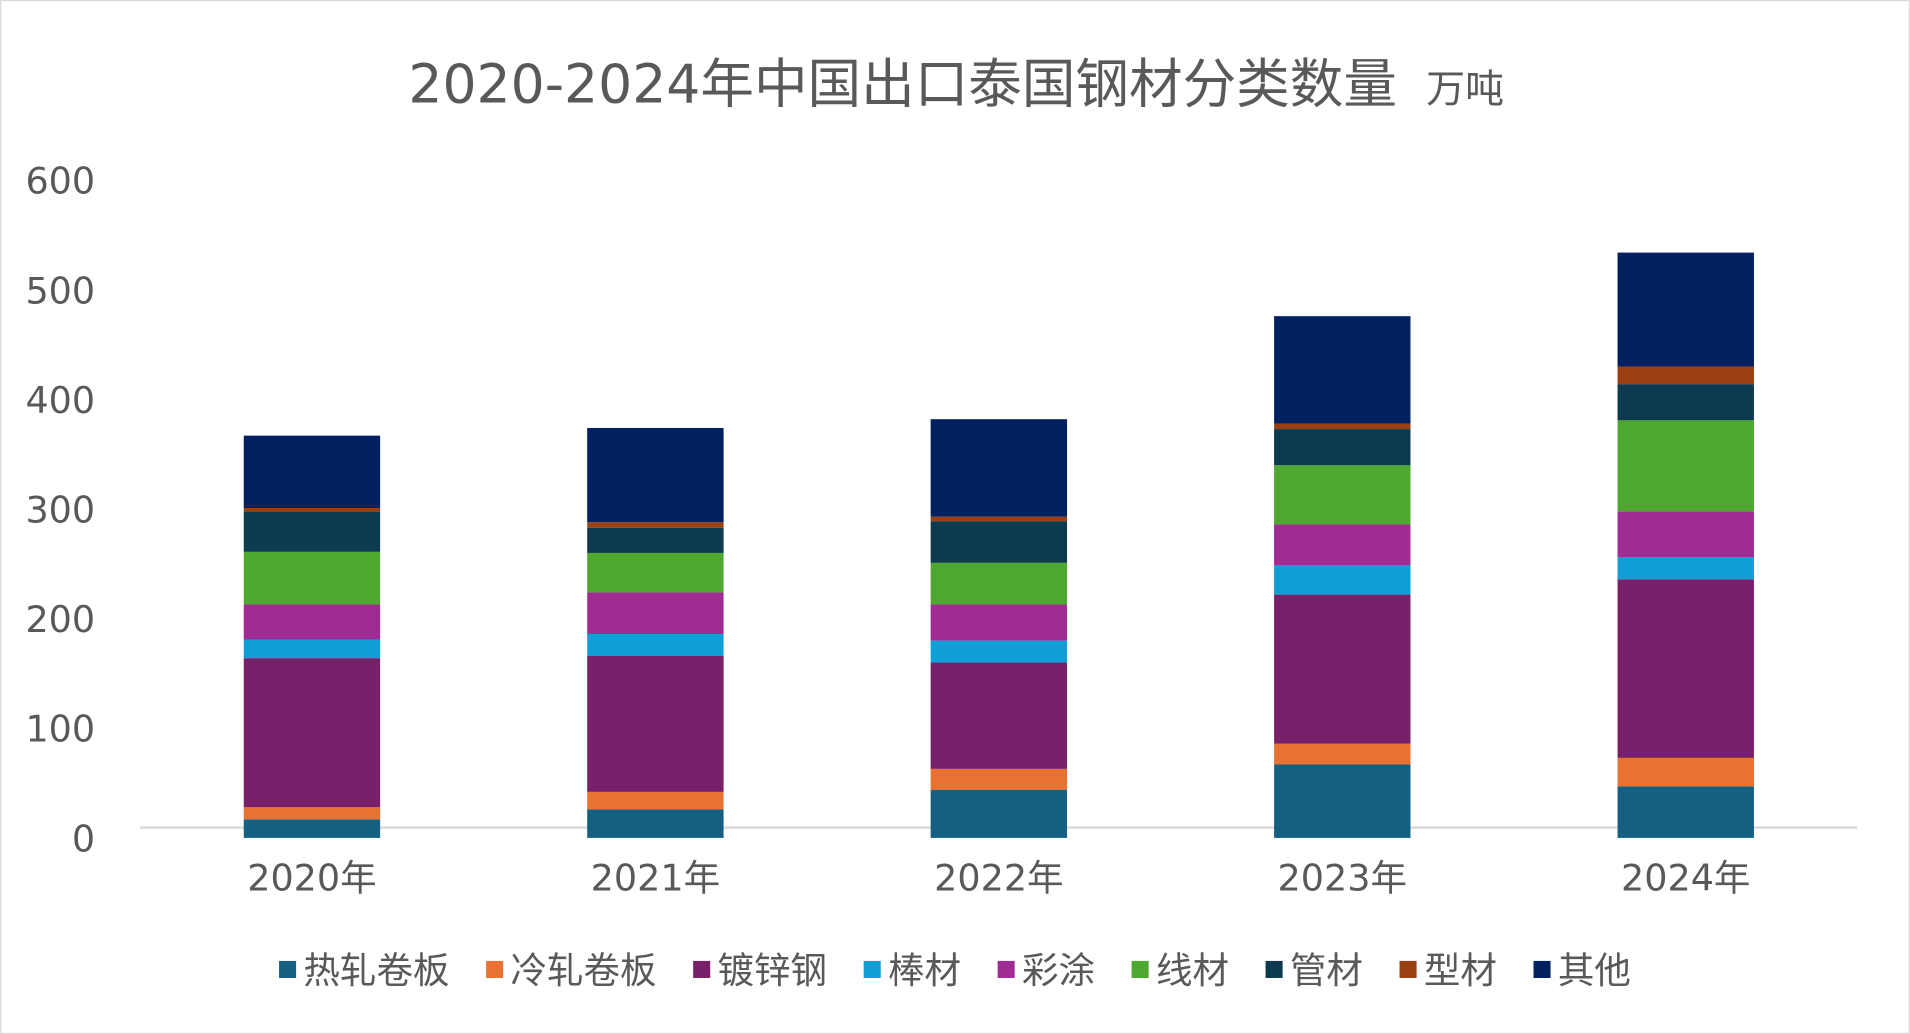  Describe the element at coordinates (924, 970) in the screenshot. I see `legend-label: 棒材` at that location.